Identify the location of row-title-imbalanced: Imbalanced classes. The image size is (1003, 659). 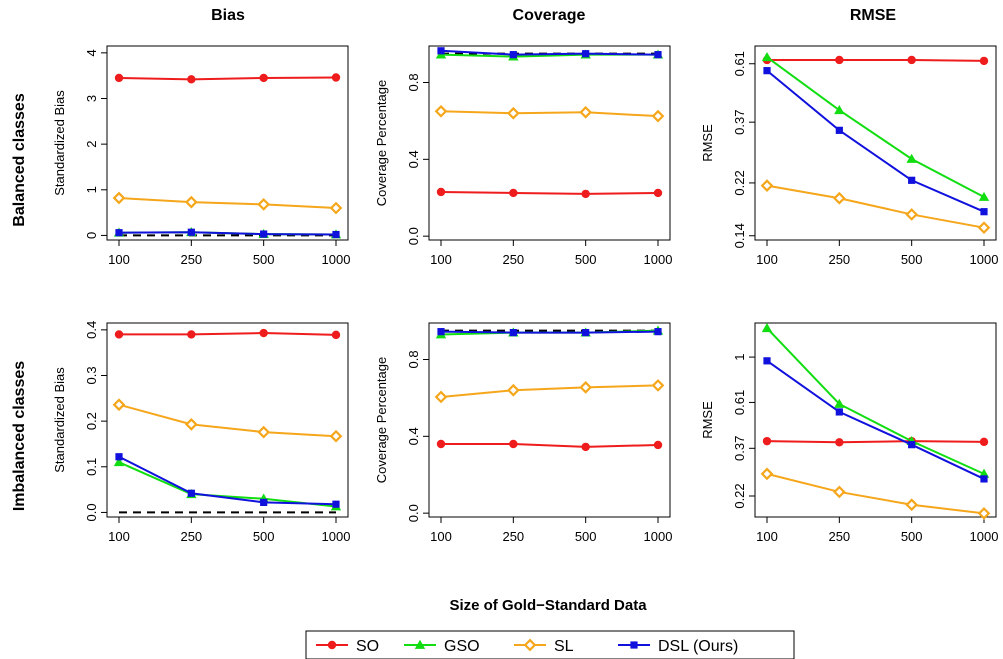
(19, 436).